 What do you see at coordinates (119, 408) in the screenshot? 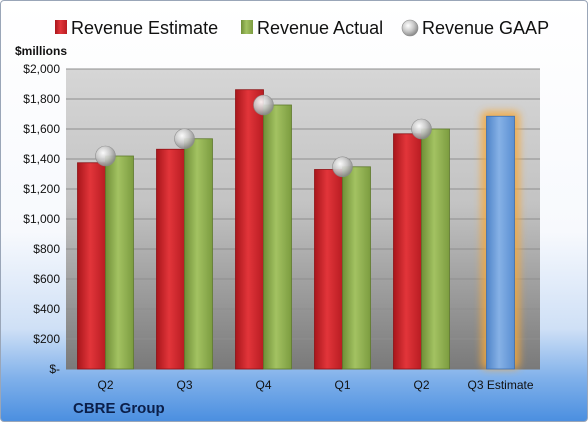
I see `company-name: CBRE Group` at bounding box center [119, 408].